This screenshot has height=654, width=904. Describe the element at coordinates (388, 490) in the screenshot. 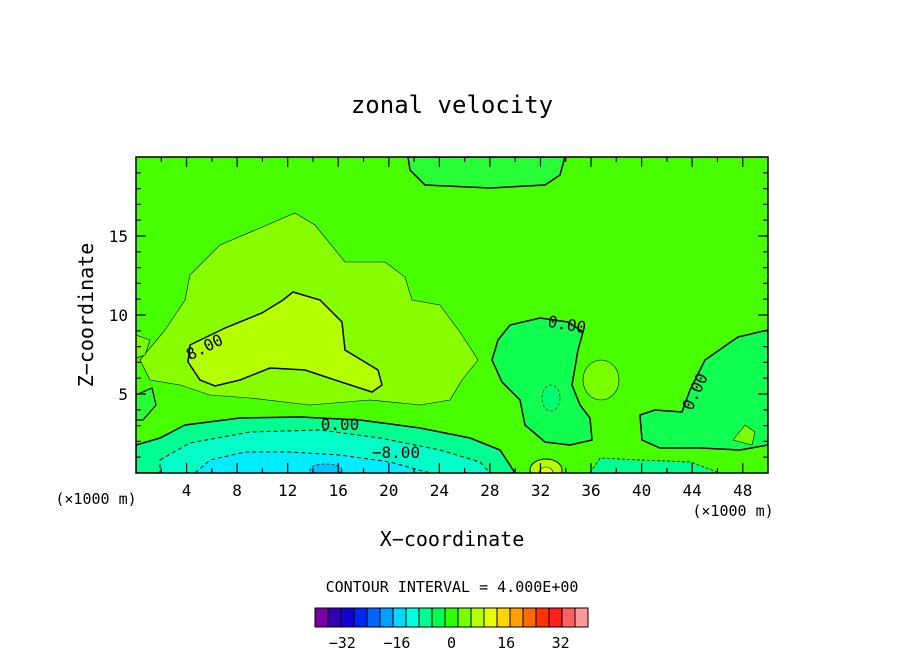

I see `x-tick-label: 20` at that location.